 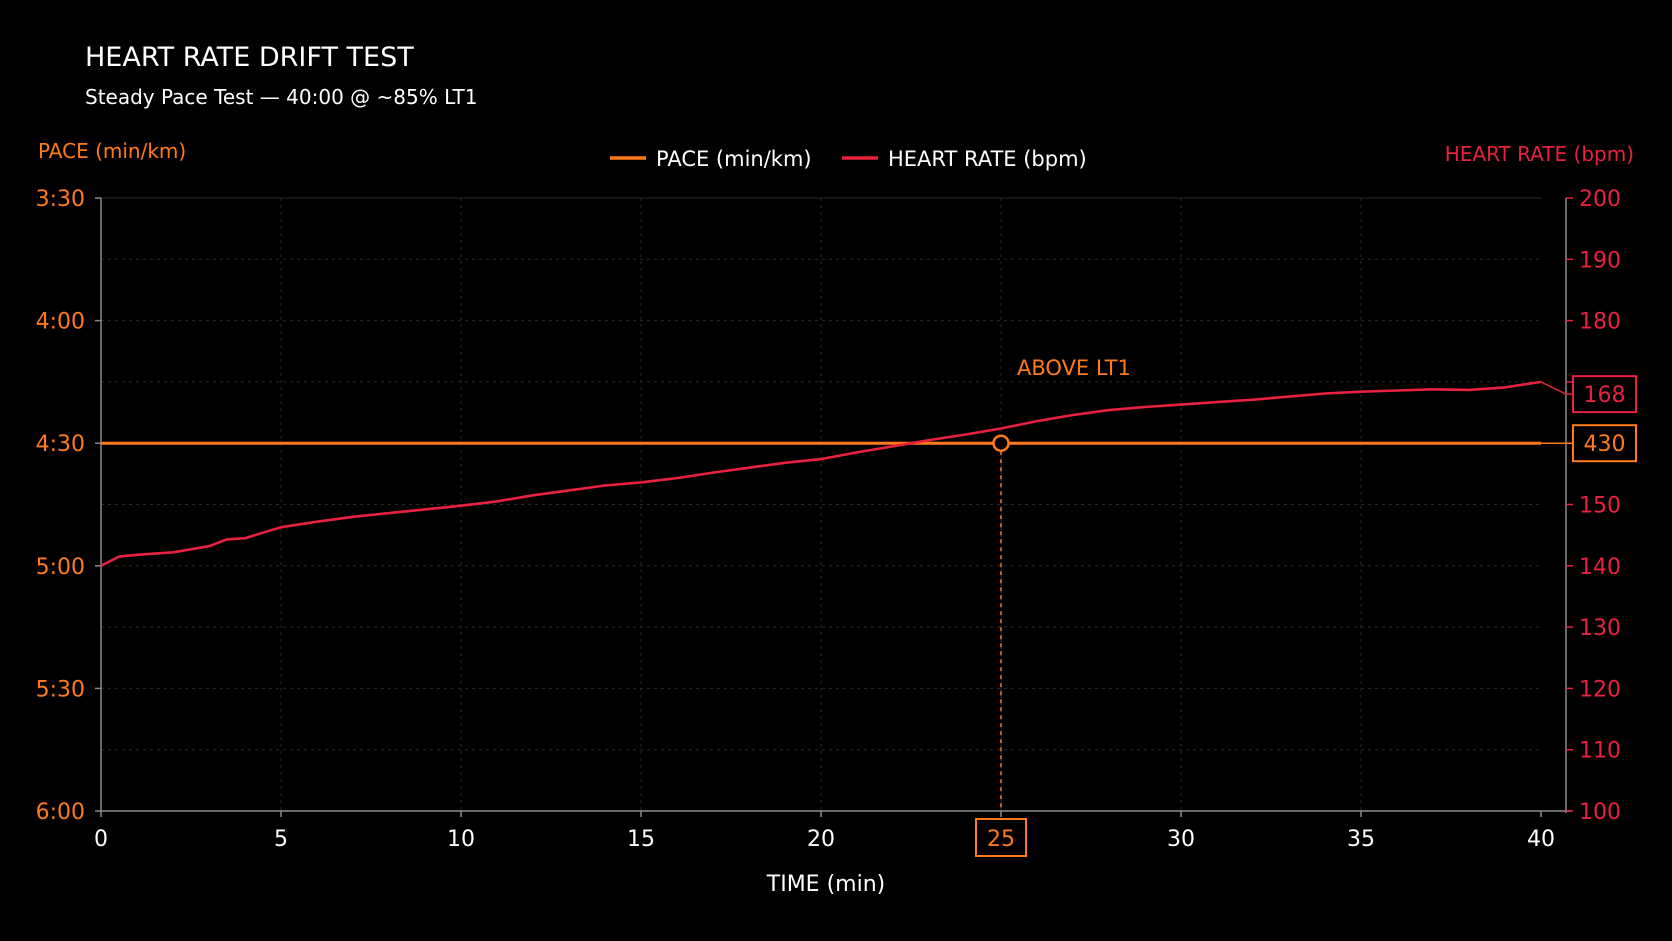 I want to click on hr-end-tag-connector, so click(x=1556, y=388).